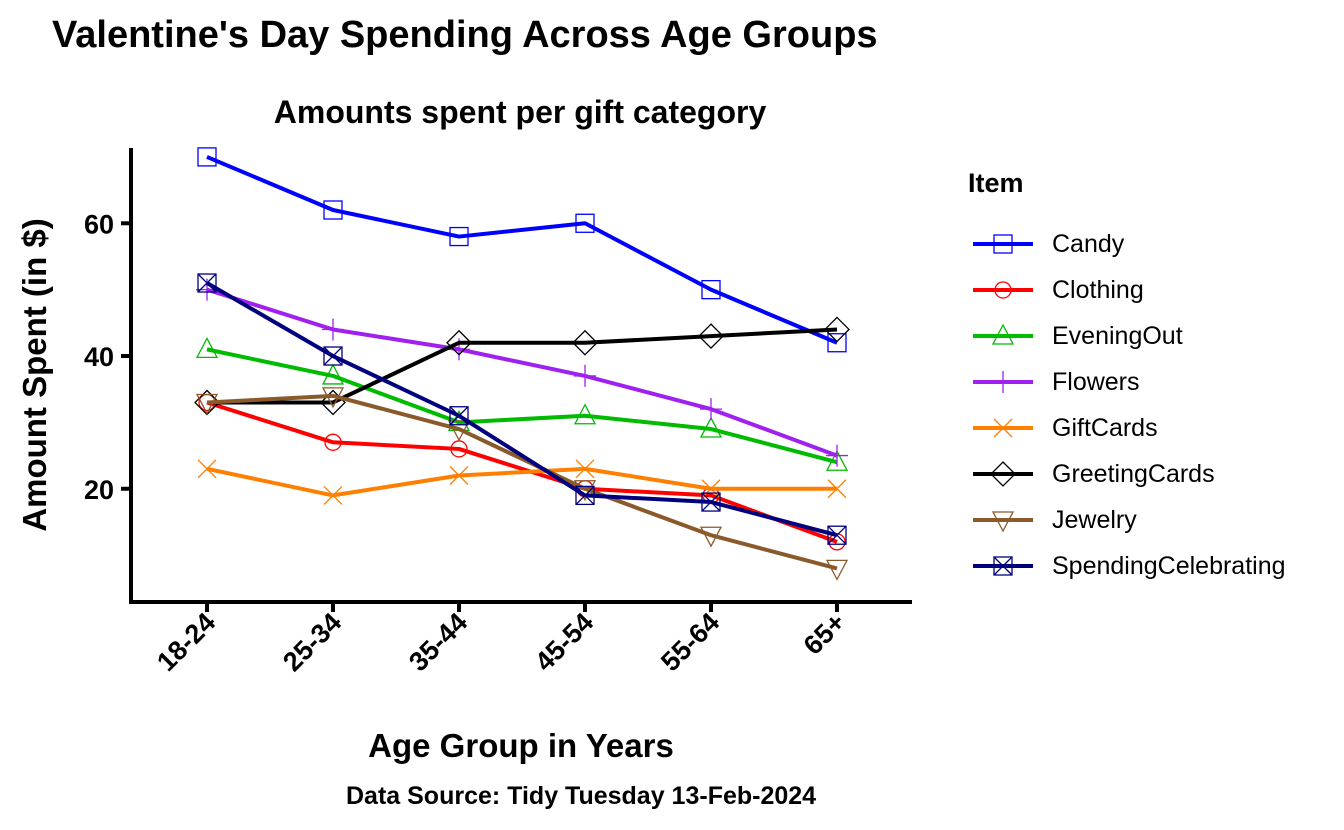  Describe the element at coordinates (1096, 381) in the screenshot. I see `legend-label: Flowers` at that location.